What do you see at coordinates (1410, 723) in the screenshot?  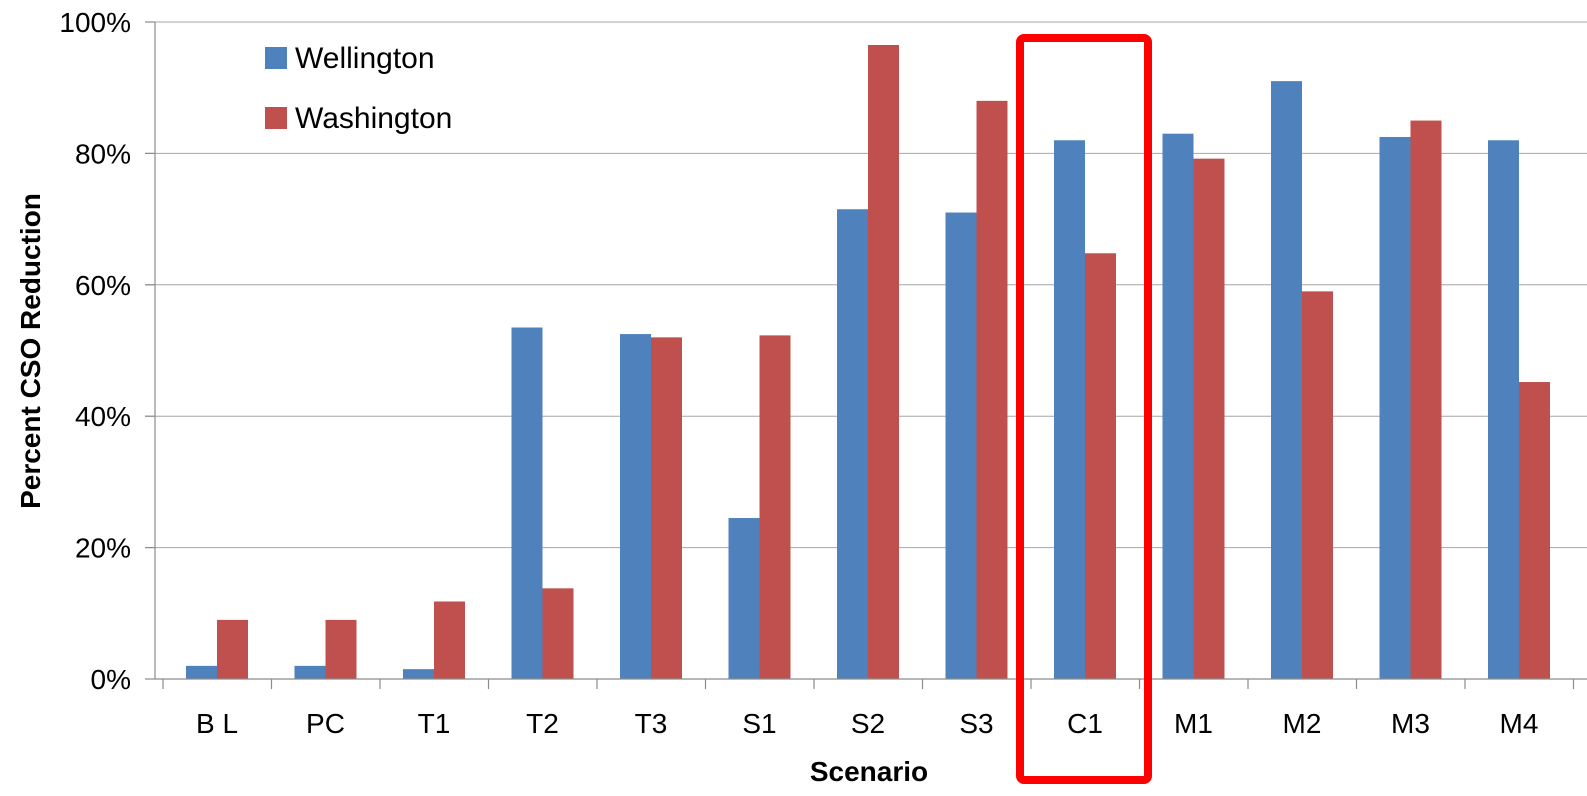 I see `x-tick-label: M3` at bounding box center [1410, 723].